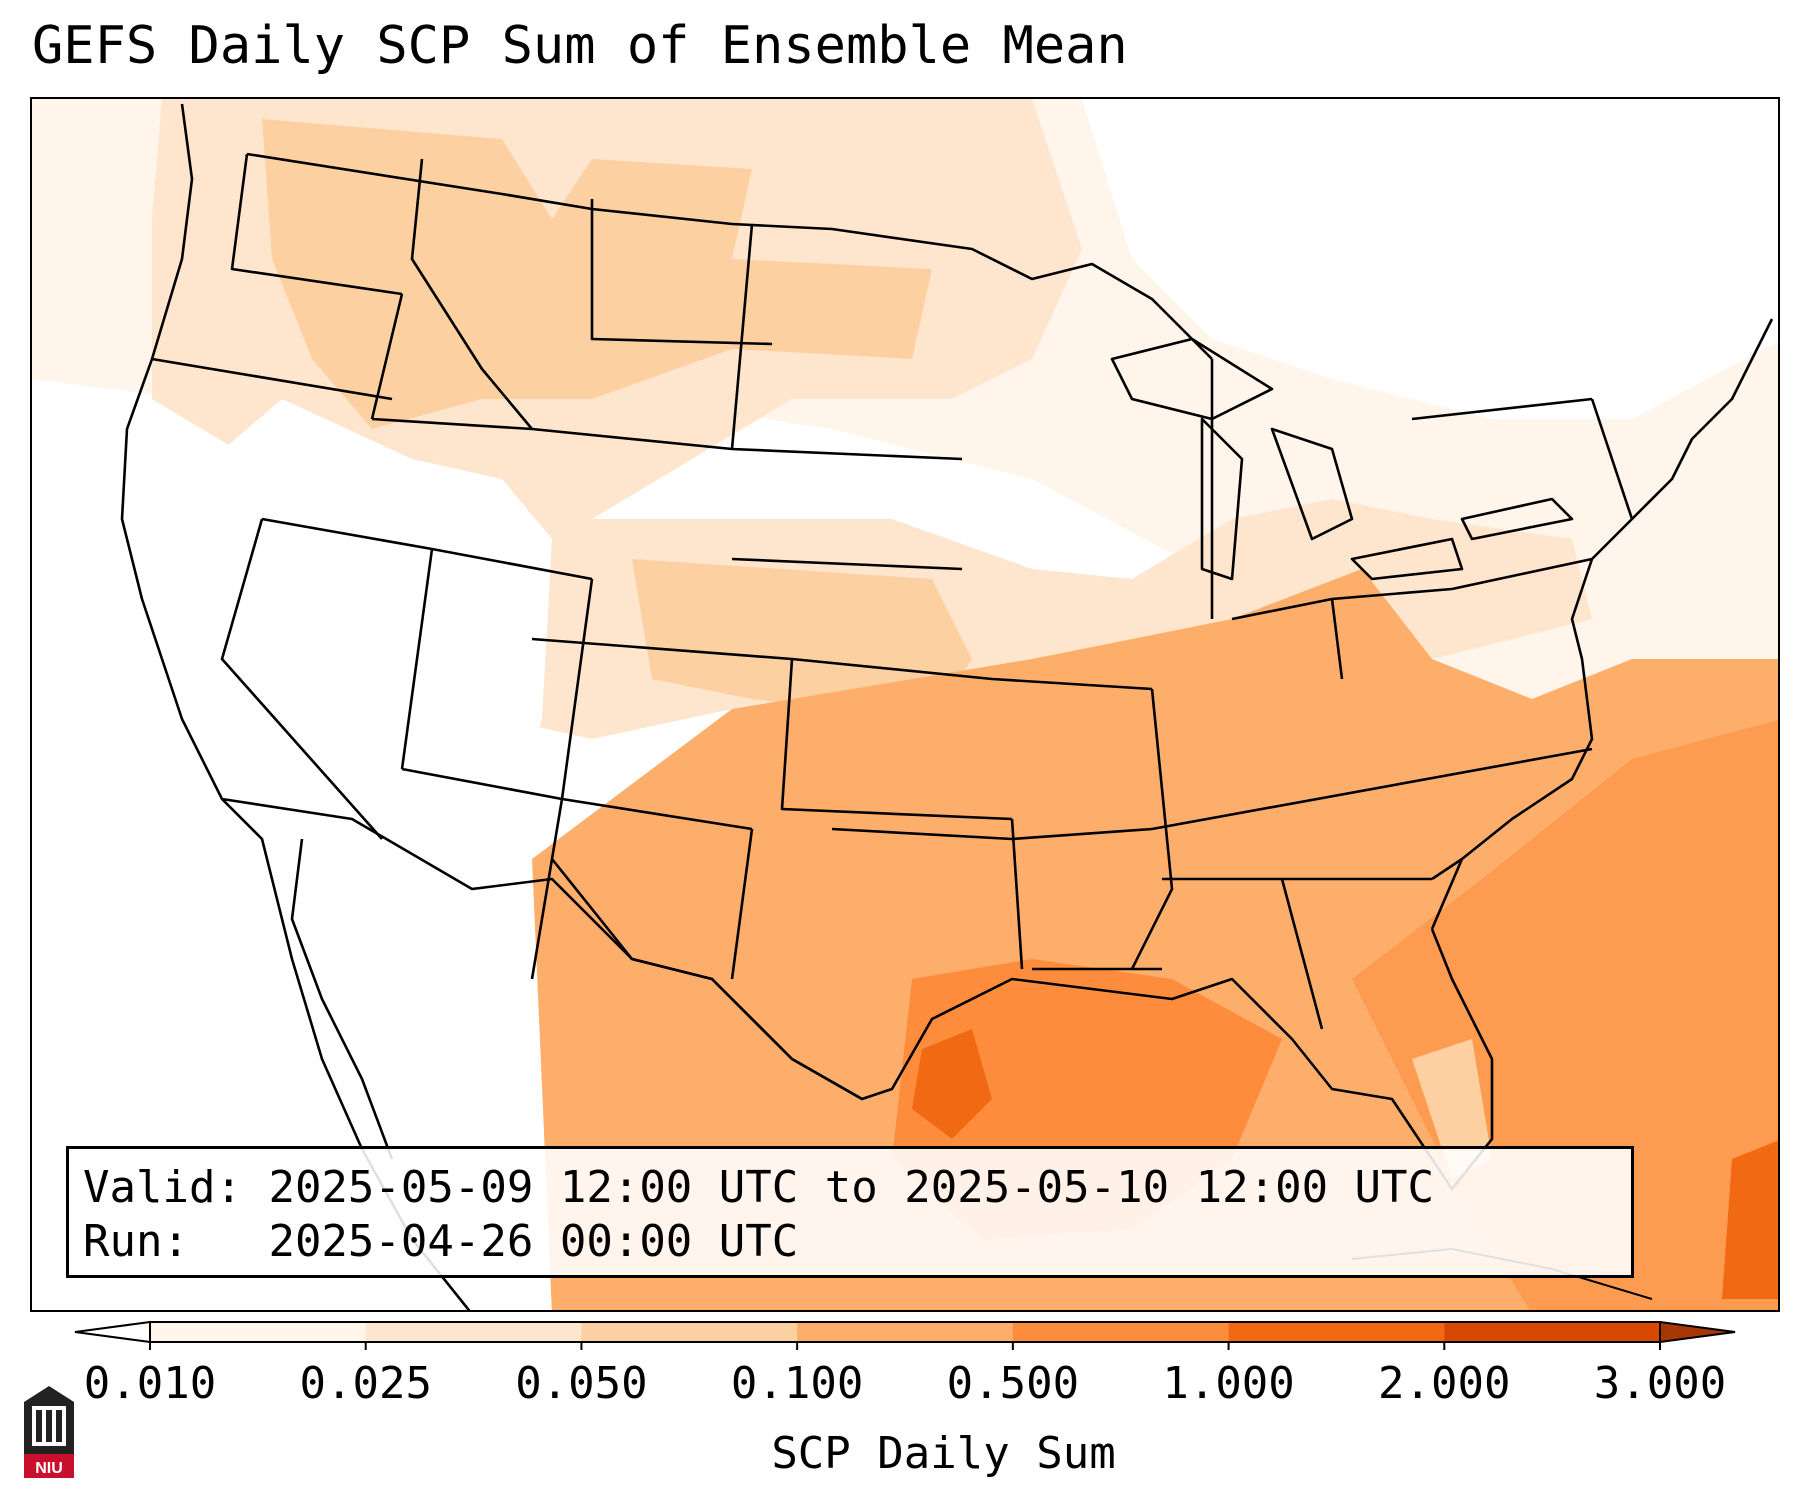 The image size is (1803, 1500). Describe the element at coordinates (1444, 1383) in the screenshot. I see `colorbar-tick-label: 2.000` at that location.